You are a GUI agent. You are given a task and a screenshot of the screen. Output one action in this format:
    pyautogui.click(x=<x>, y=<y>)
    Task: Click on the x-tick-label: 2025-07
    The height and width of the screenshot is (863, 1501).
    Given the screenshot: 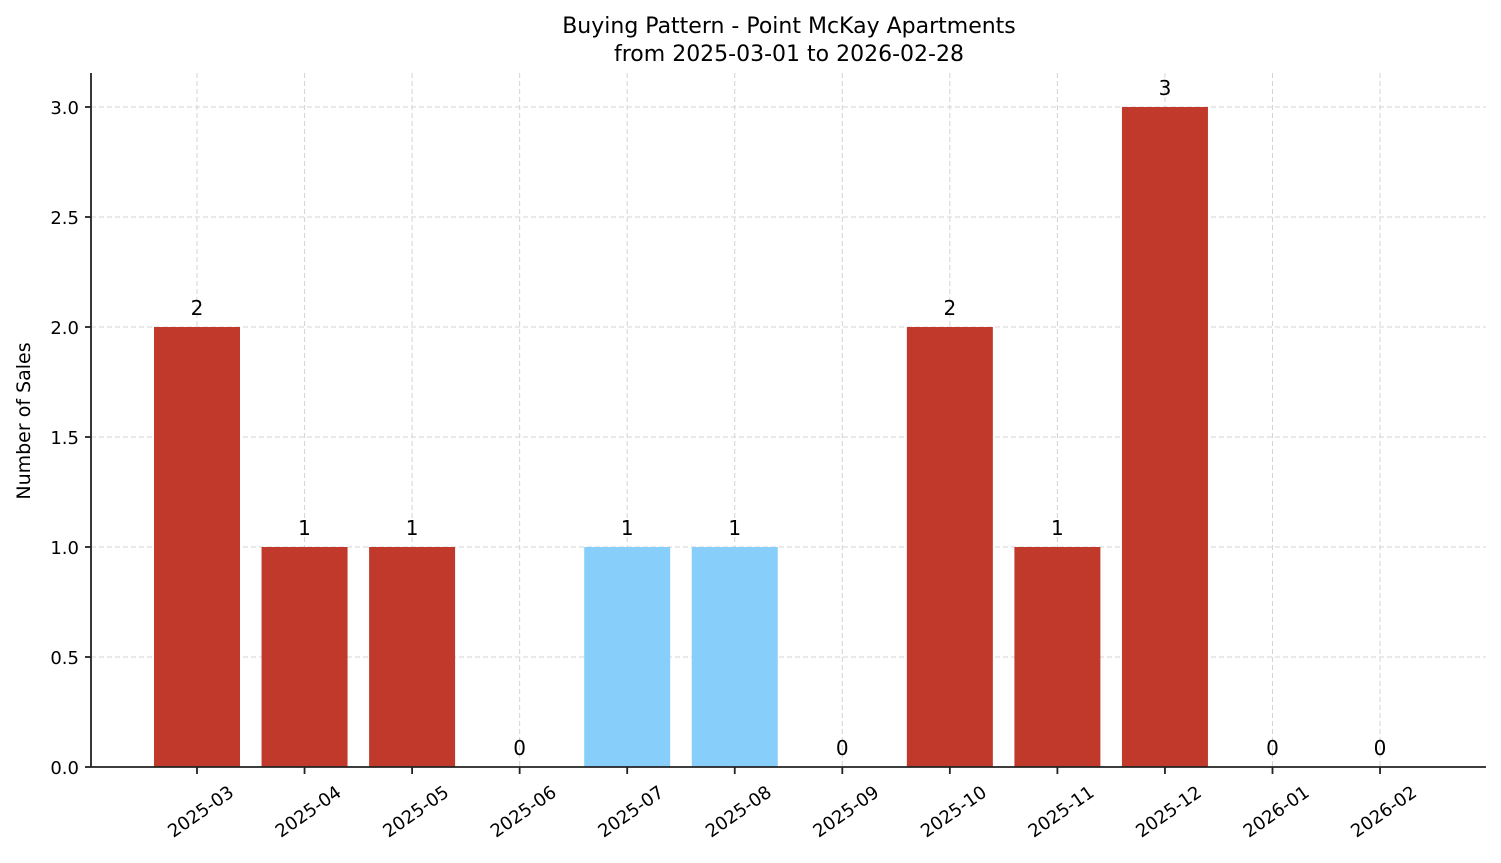 What is the action you would take?
    pyautogui.click(x=631, y=812)
    